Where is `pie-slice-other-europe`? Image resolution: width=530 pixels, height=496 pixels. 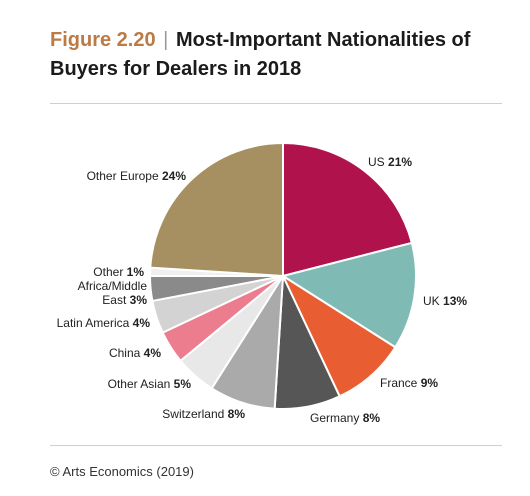
pie-slice-other-europe is located at coordinates (216, 209).